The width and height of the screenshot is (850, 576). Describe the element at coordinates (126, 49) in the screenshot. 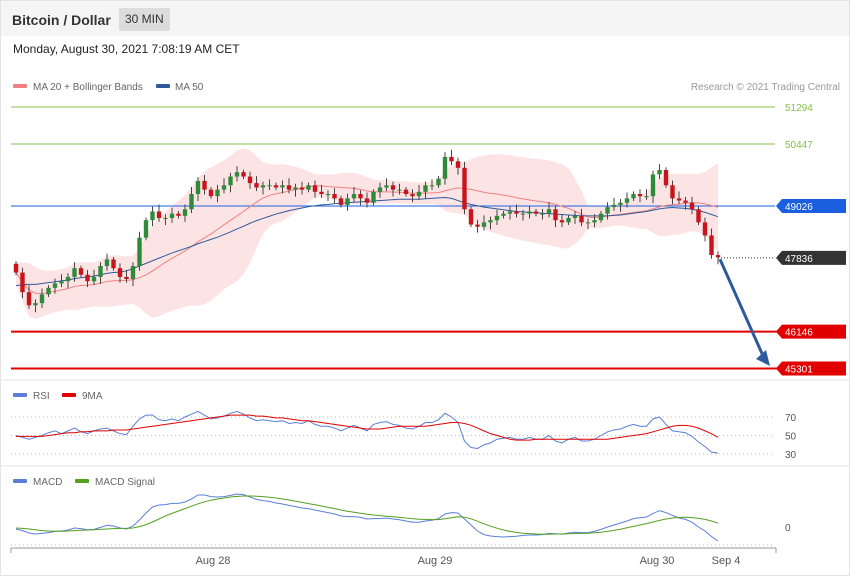

I see `chart-datetime: Monday, August 30, 2021 7:08:19 AM CET` at that location.